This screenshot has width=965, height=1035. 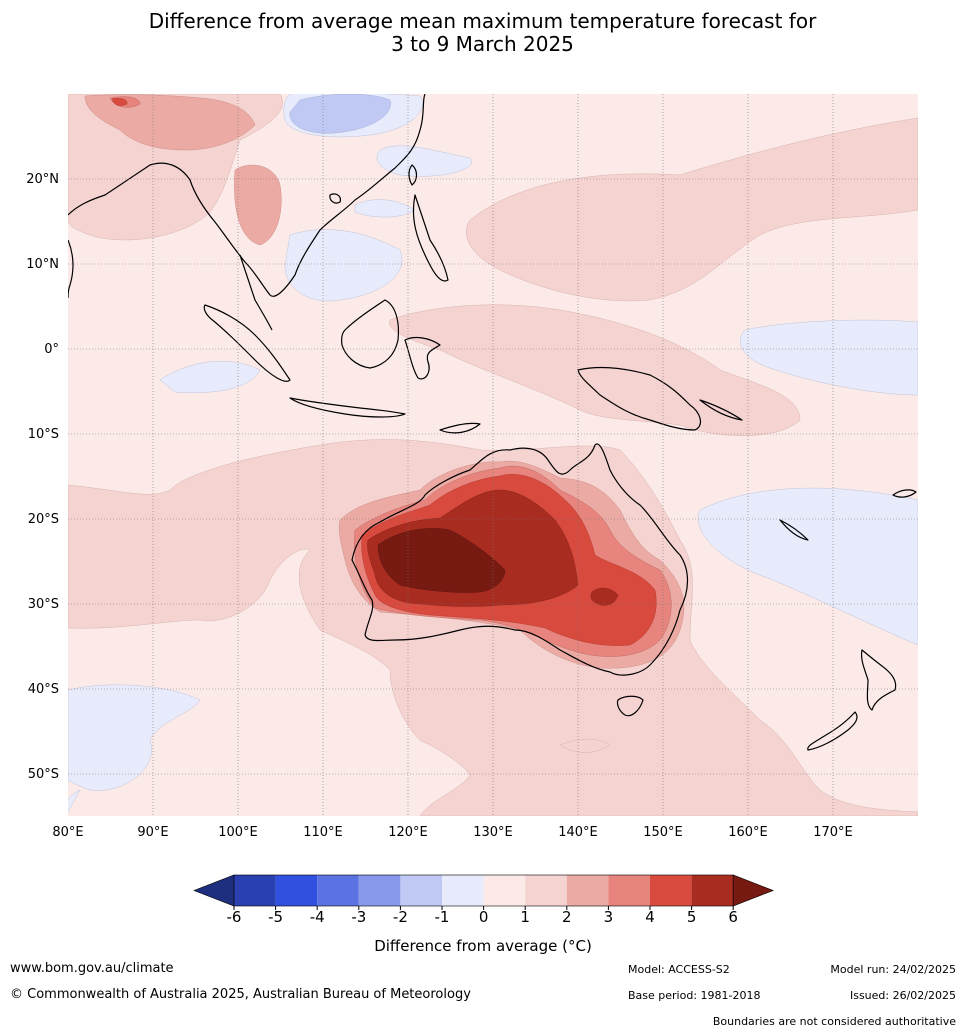 What do you see at coordinates (902, 995) in the screenshot?
I see `issued-text: Issued: 26/02/2025` at bounding box center [902, 995].